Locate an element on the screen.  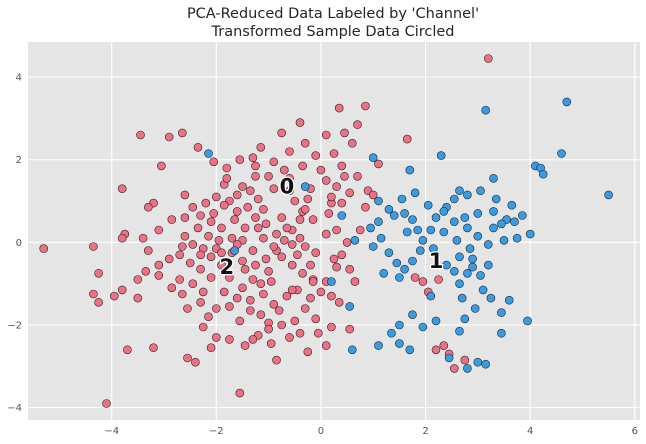
x-tick-label: 2 is located at coordinates (425, 431).